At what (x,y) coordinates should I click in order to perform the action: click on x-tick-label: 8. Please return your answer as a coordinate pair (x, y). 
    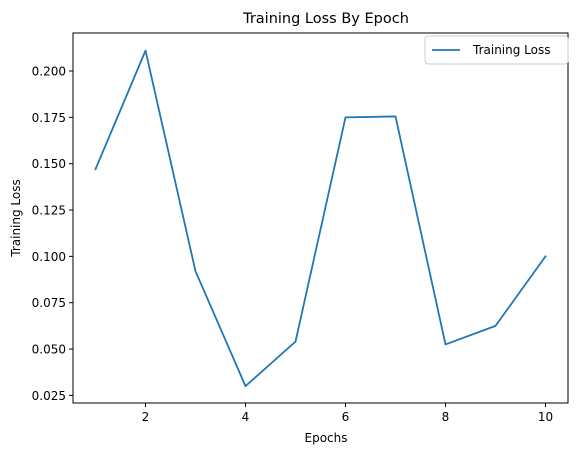
    Looking at the image, I should click on (446, 417).